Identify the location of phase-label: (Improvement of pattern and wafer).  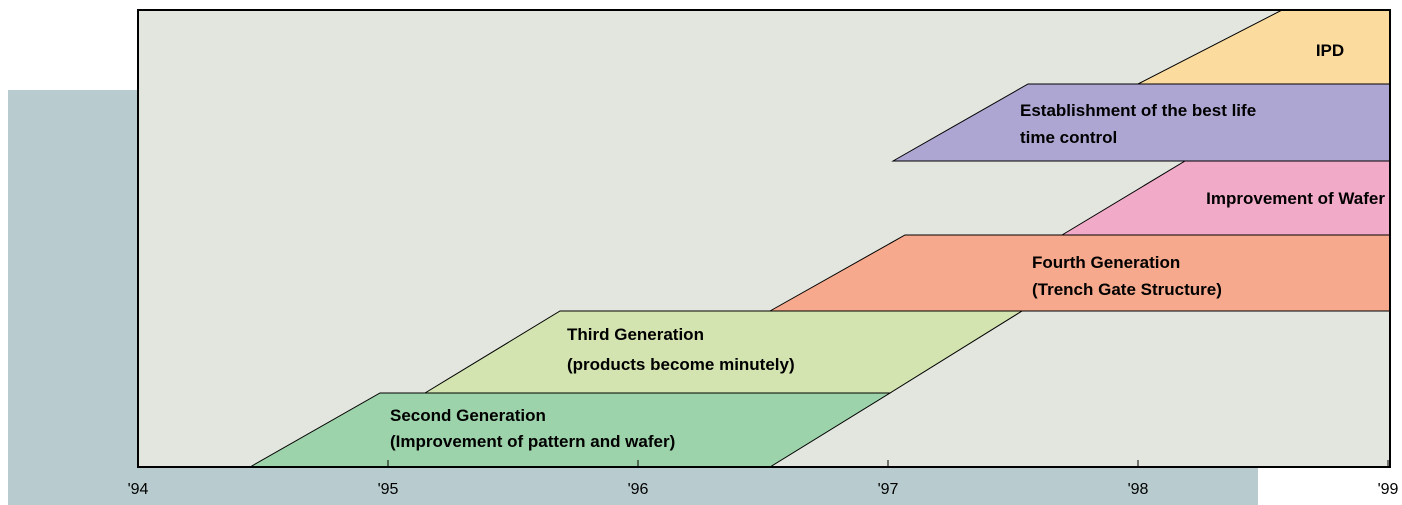
(532, 441).